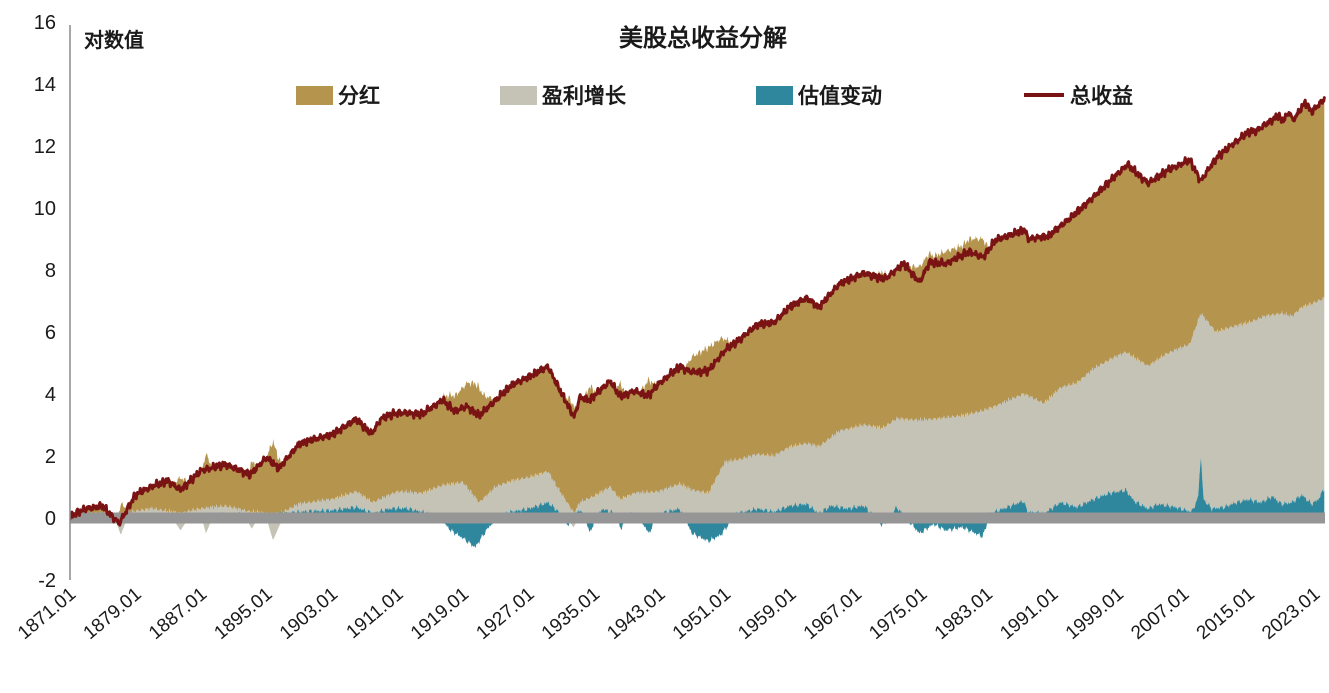 The image size is (1329, 693). I want to click on x-tick-label: 1935.01, so click(571, 614).